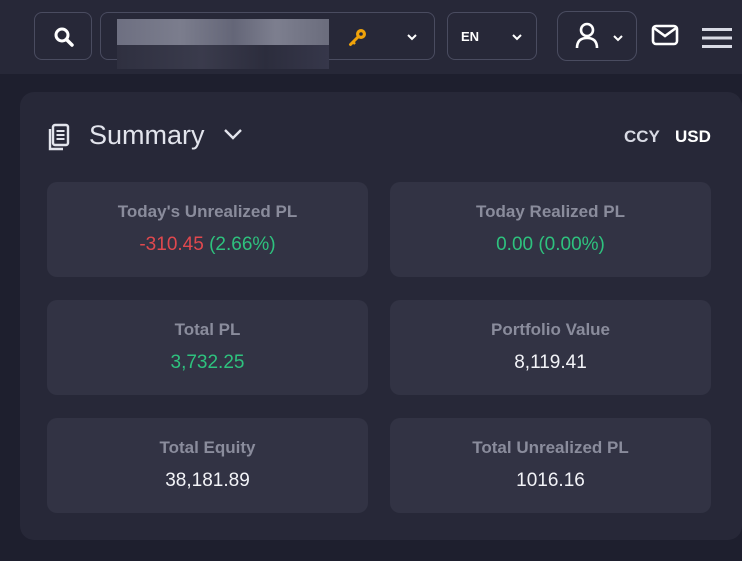  I want to click on masked-account-detail, so click(223, 57).